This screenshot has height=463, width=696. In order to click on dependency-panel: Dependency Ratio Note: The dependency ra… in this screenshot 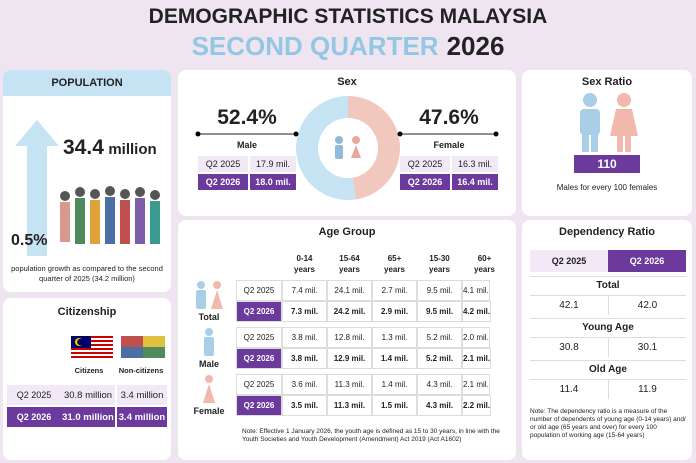, I will do `click(607, 340)`.